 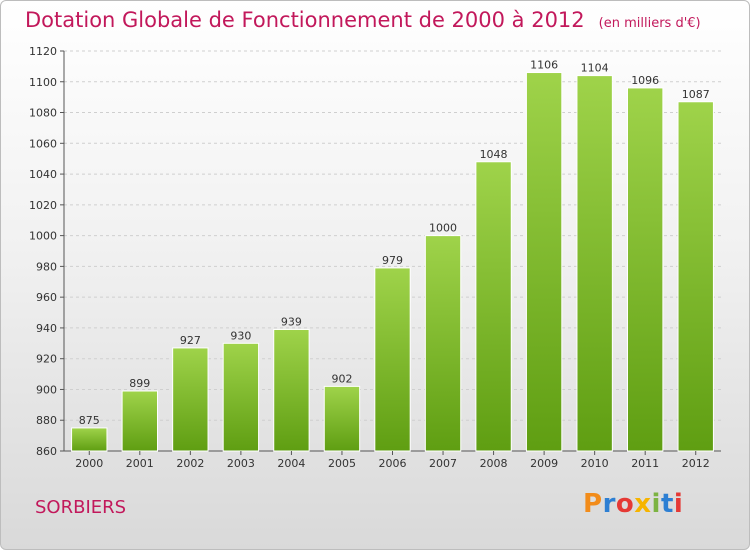 What do you see at coordinates (544, 65) in the screenshot?
I see `bar-value-label: 1106` at bounding box center [544, 65].